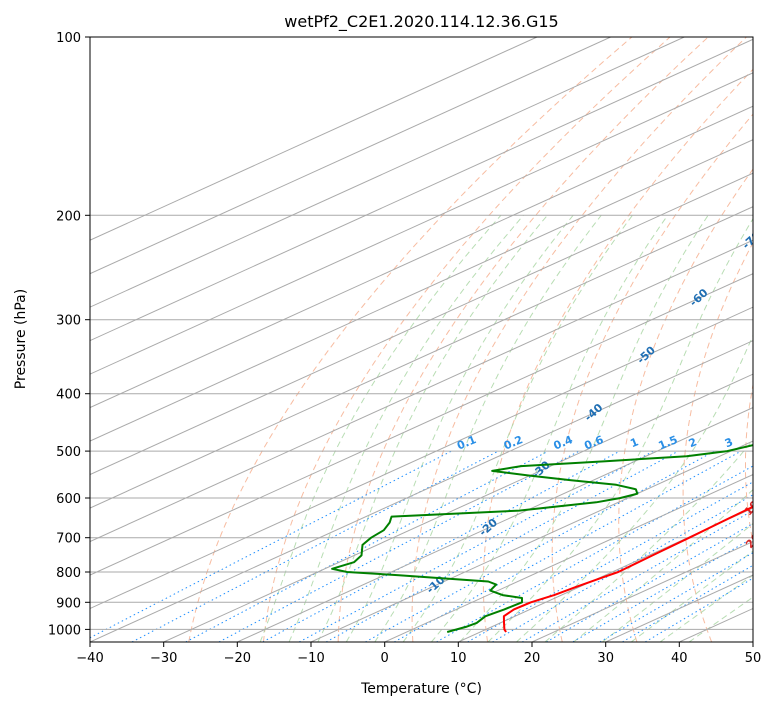  What do you see at coordinates (634, 442) in the screenshot?
I see `mixing-ratio-label: 1` at bounding box center [634, 442].